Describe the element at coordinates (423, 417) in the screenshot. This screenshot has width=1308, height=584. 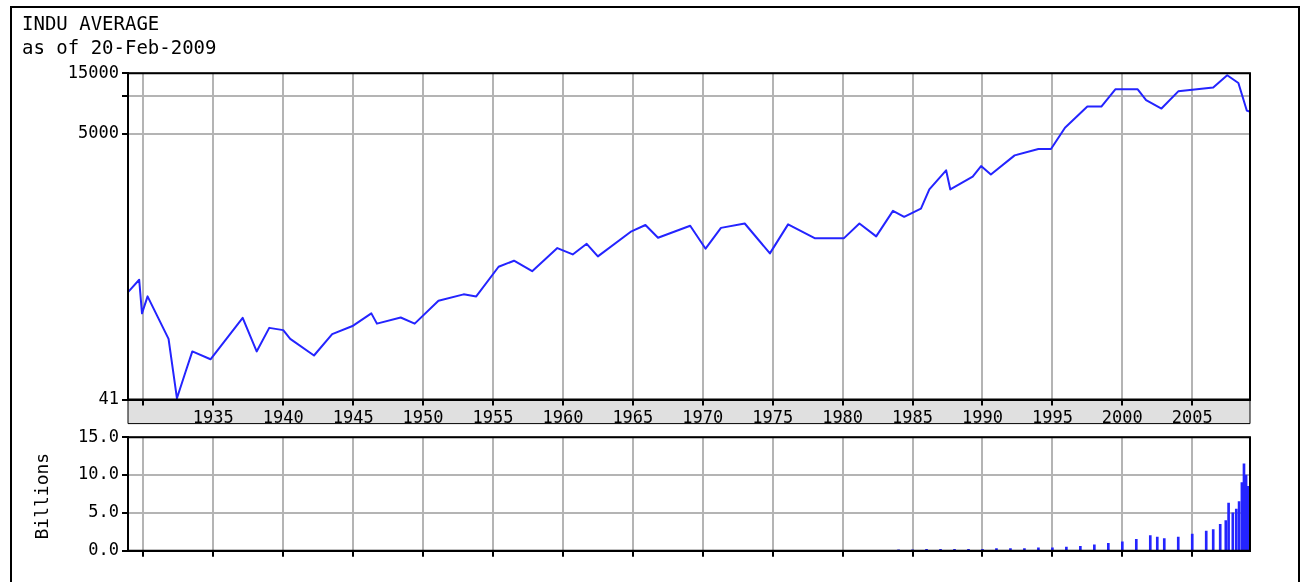
I see `x-tick-label: 1950` at that location.